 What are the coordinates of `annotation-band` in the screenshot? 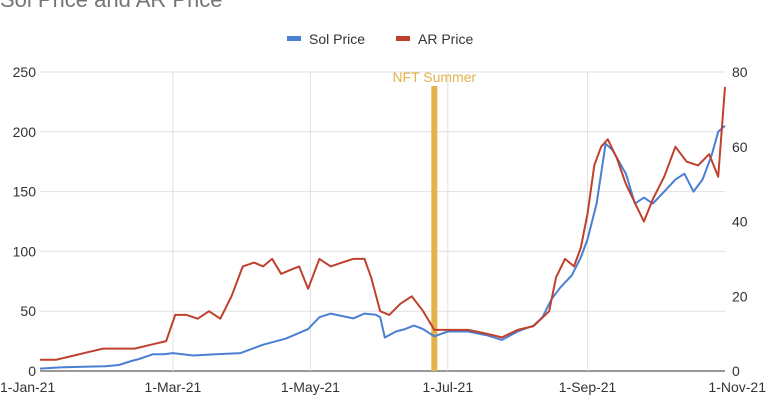 It's located at (434, 228).